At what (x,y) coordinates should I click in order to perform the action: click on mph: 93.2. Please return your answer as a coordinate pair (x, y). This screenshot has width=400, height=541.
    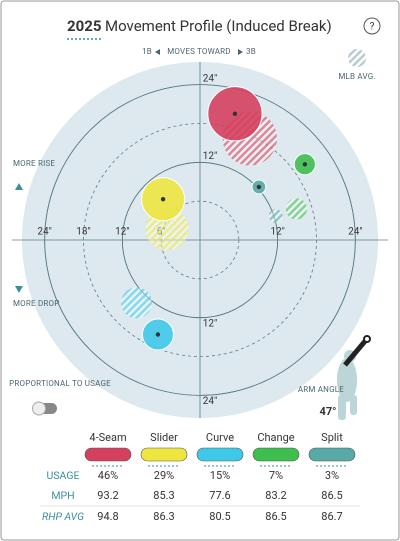
    Looking at the image, I should click on (107, 495).